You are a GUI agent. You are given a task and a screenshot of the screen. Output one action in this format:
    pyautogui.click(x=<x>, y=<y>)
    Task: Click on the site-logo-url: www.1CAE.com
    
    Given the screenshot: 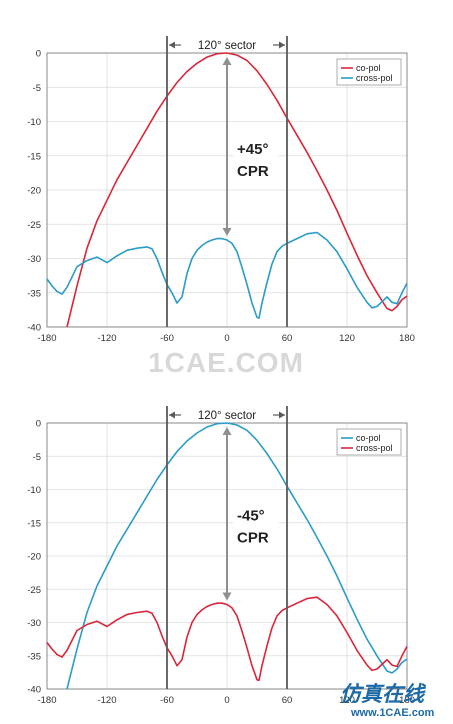 What is the action you would take?
    pyautogui.click(x=392, y=713)
    